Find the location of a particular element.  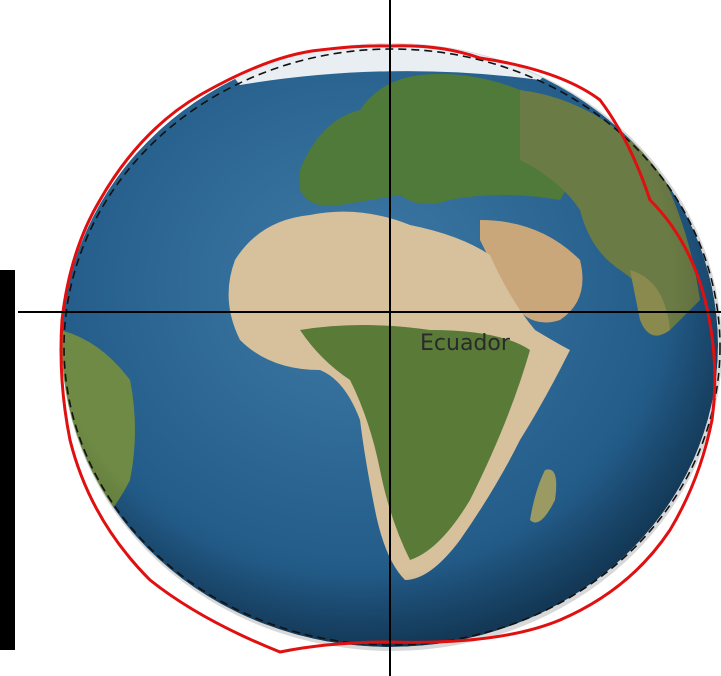

equator-label: Ecuador is located at coordinates (465, 343).